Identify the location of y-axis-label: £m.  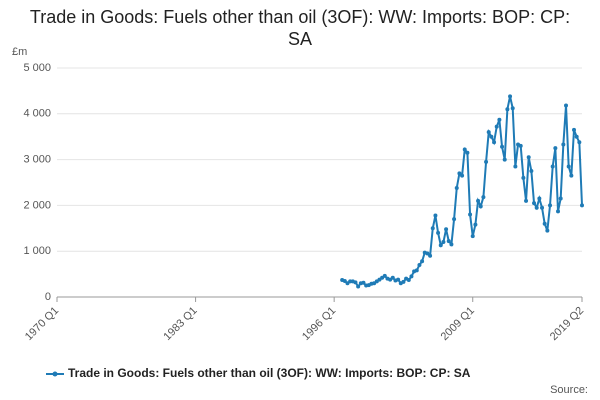
(19, 52).